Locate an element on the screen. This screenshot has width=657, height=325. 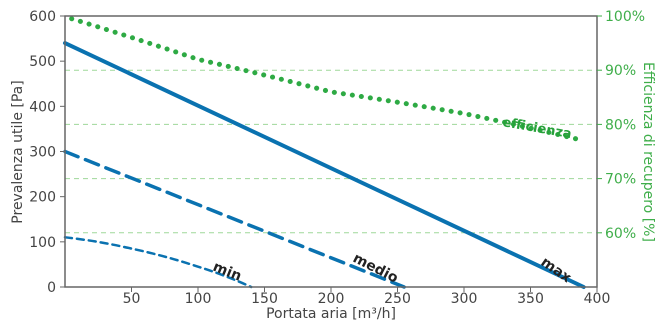
x-tick-label: 300 is located at coordinates (464, 299).